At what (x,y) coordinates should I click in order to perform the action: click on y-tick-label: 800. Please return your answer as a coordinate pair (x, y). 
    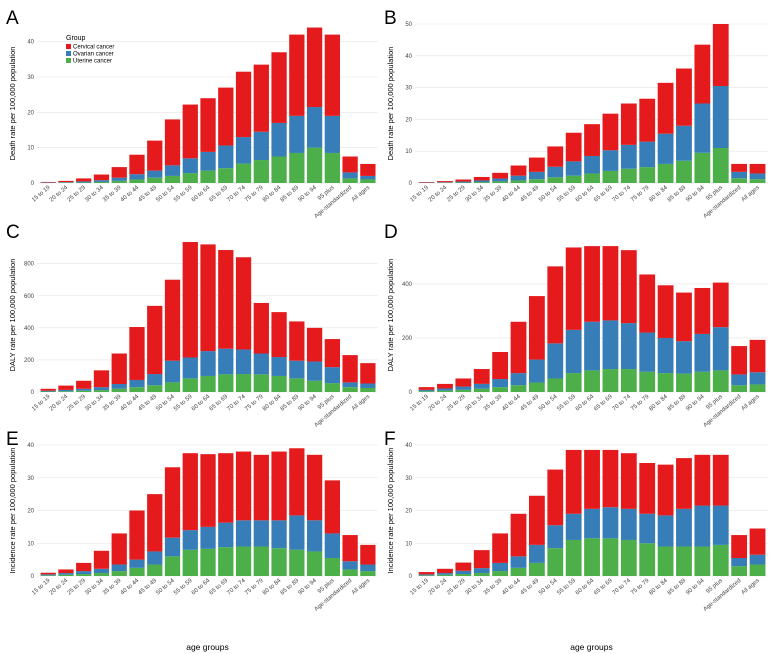
    Looking at the image, I should click on (29, 265).